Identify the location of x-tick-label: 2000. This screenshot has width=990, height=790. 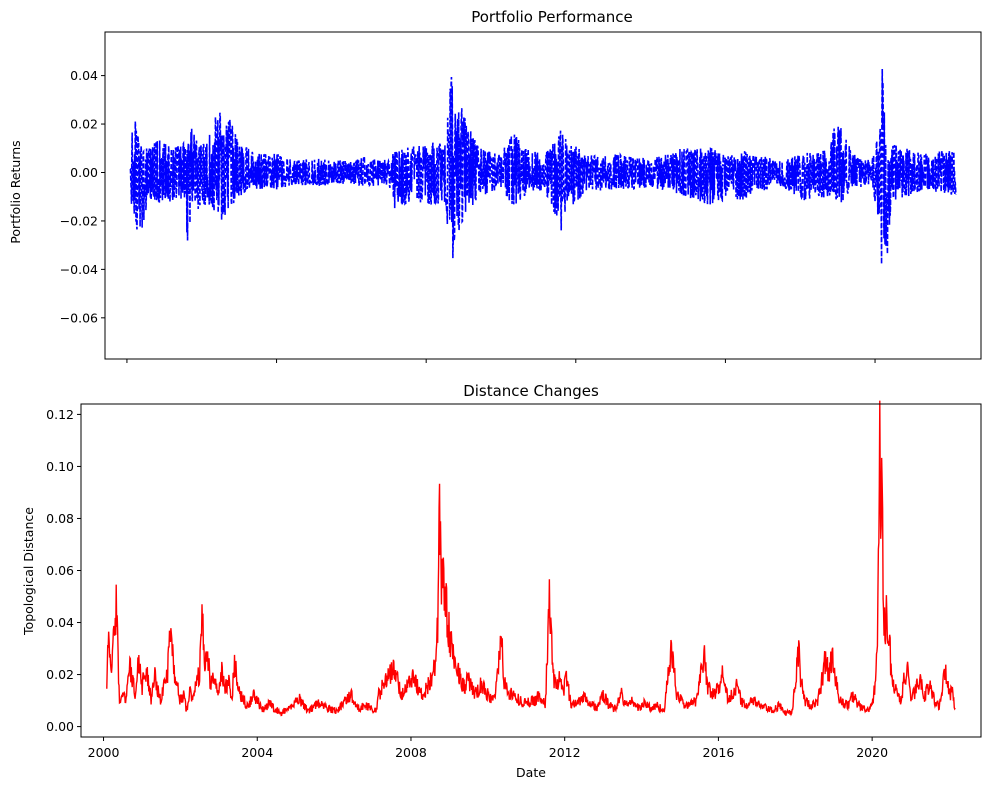
(104, 752).